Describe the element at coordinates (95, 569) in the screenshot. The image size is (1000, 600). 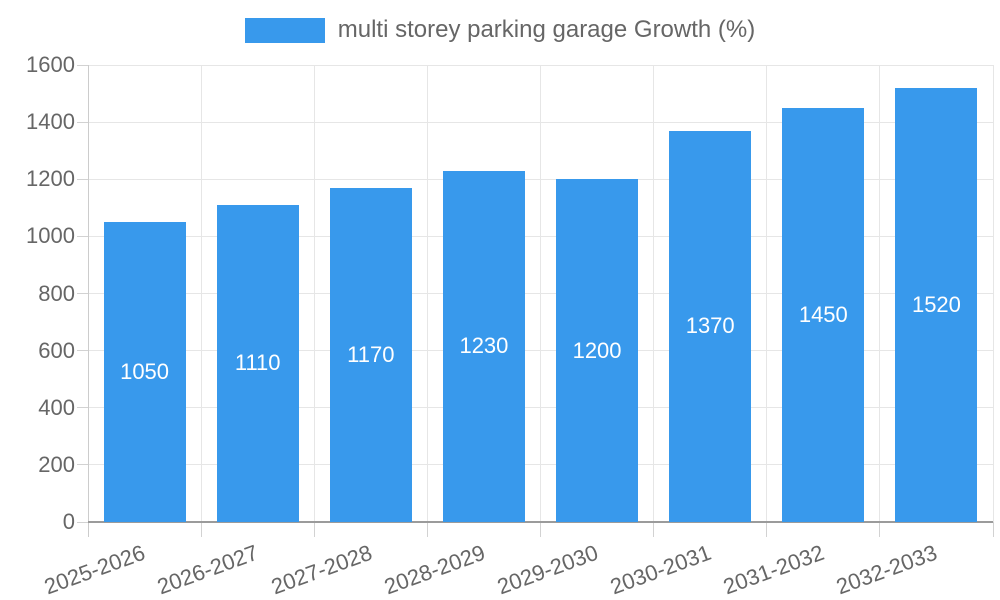
I see `x-tick-label: 2025-2026` at that location.